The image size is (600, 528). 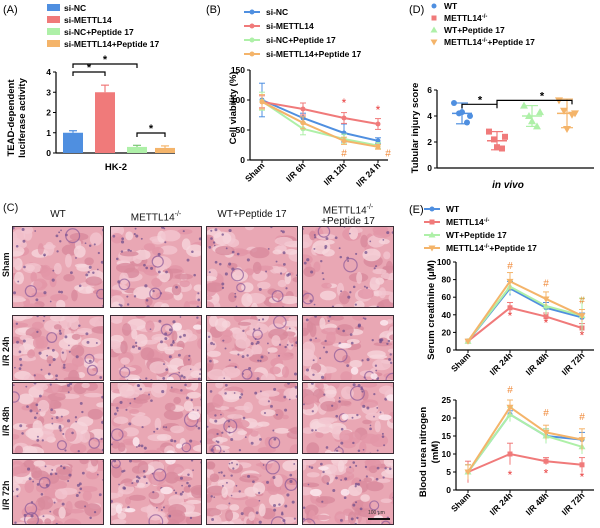 What do you see at coordinates (537, 503) in the screenshot?
I see `panel-e-bottom-xtick-label: I/R 48h` at bounding box center [537, 503].